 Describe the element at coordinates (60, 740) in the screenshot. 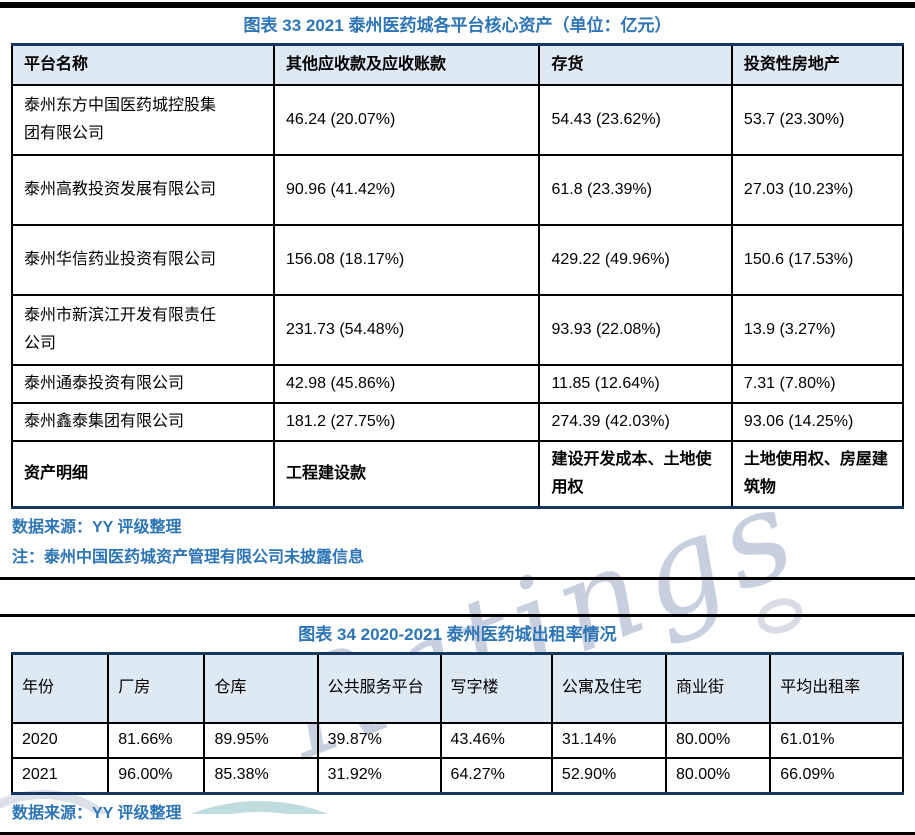

I see `table-cell: 2020` at that location.